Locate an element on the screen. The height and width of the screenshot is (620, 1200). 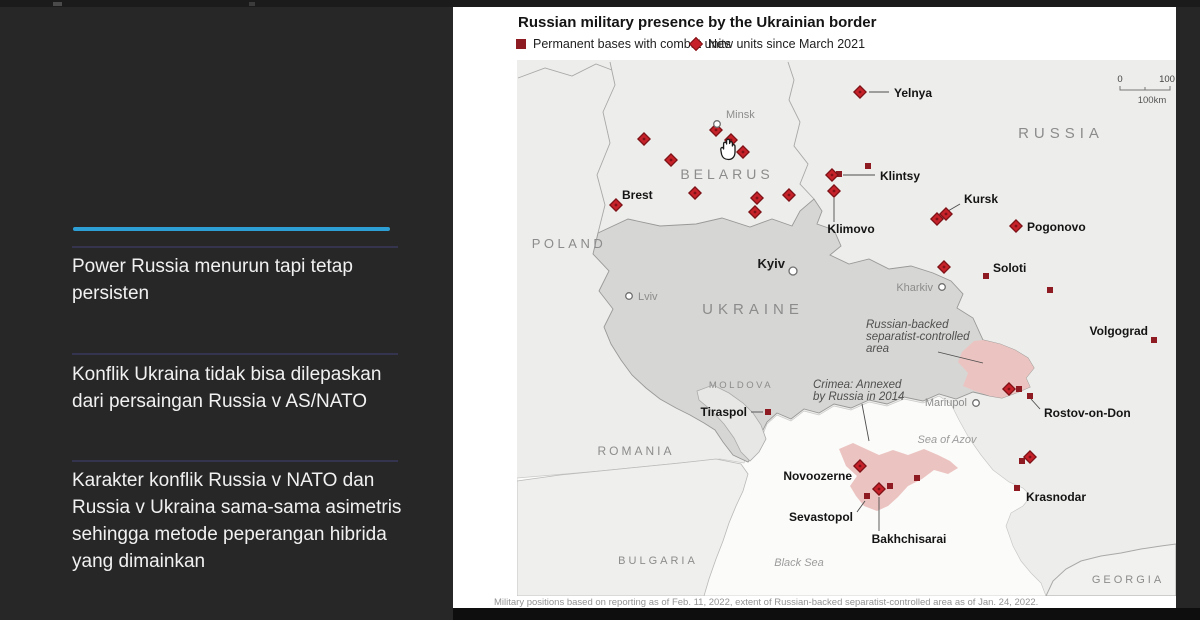
legend-square-icon is located at coordinates (521, 44).